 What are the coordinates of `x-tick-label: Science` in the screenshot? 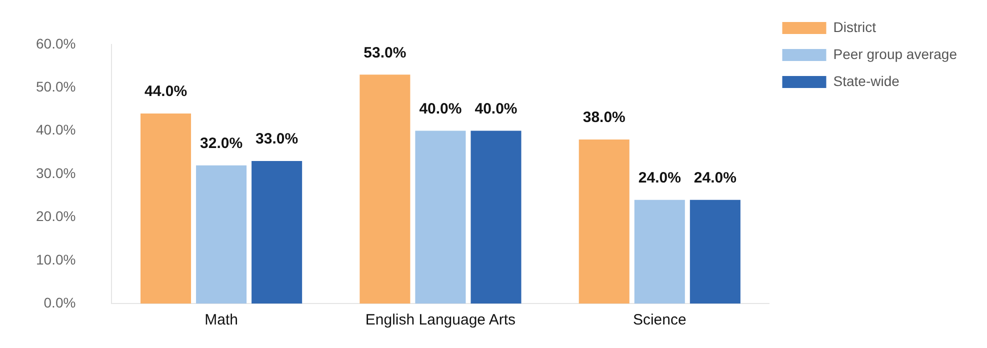 It's located at (659, 320).